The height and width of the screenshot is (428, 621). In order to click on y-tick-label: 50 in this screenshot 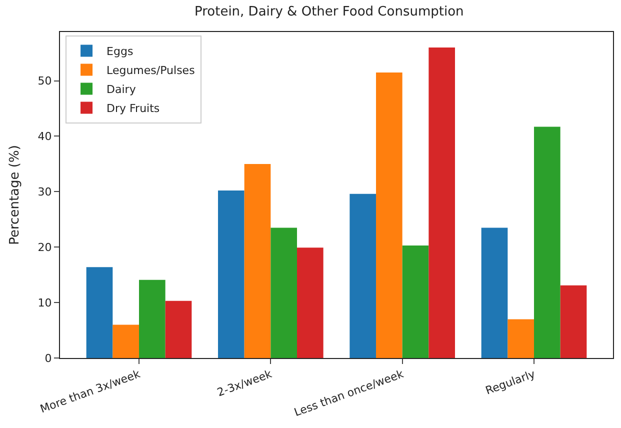, I will do `click(45, 81)`.